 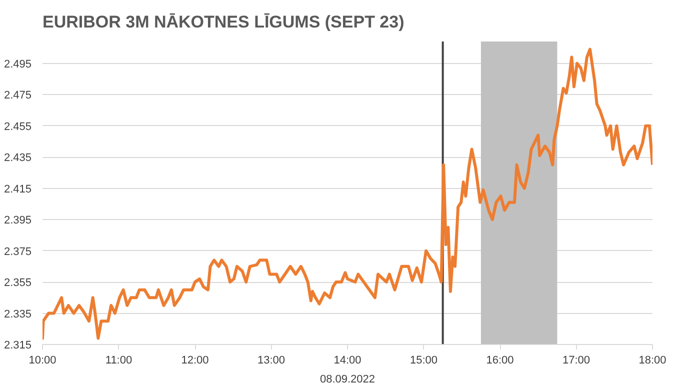 I want to click on x-tick-label: 14:00, so click(x=348, y=360).